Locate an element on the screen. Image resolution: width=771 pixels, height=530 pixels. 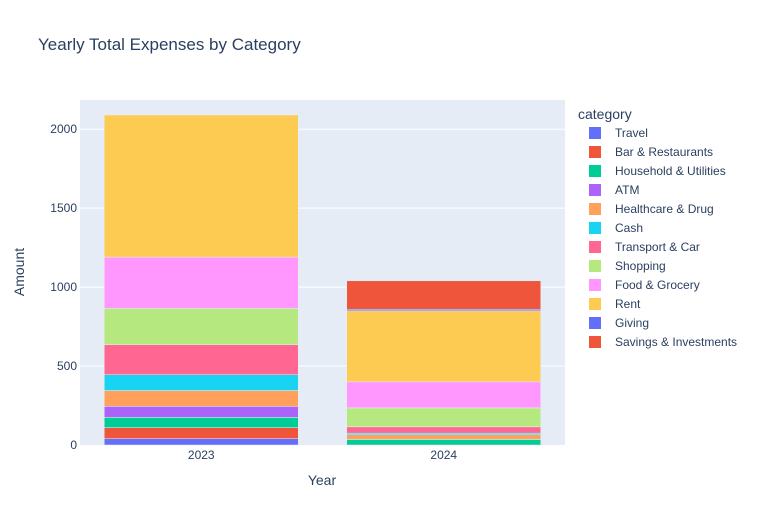
legend-label: Rent is located at coordinates (628, 304).